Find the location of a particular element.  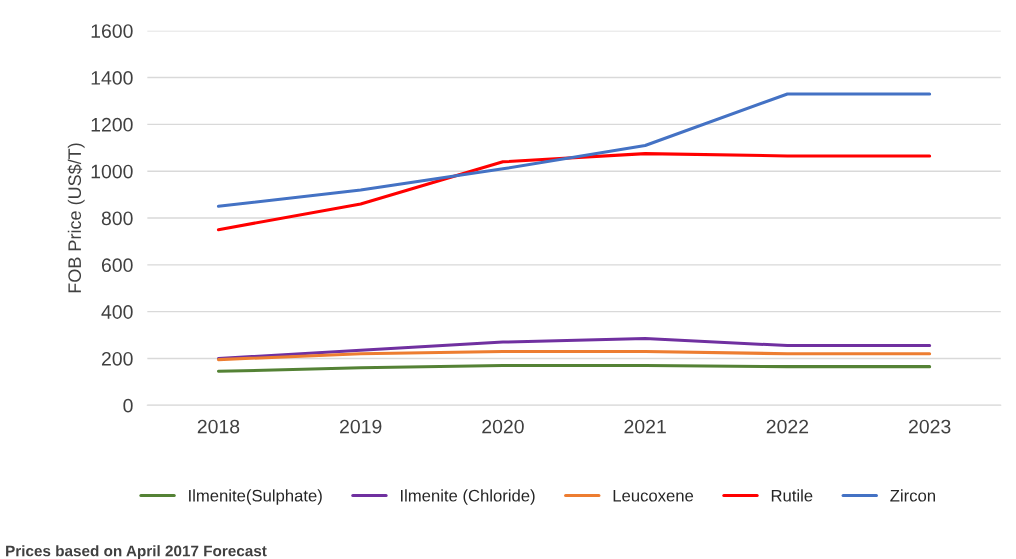

y-tick-label: 800 is located at coordinates (117, 218).